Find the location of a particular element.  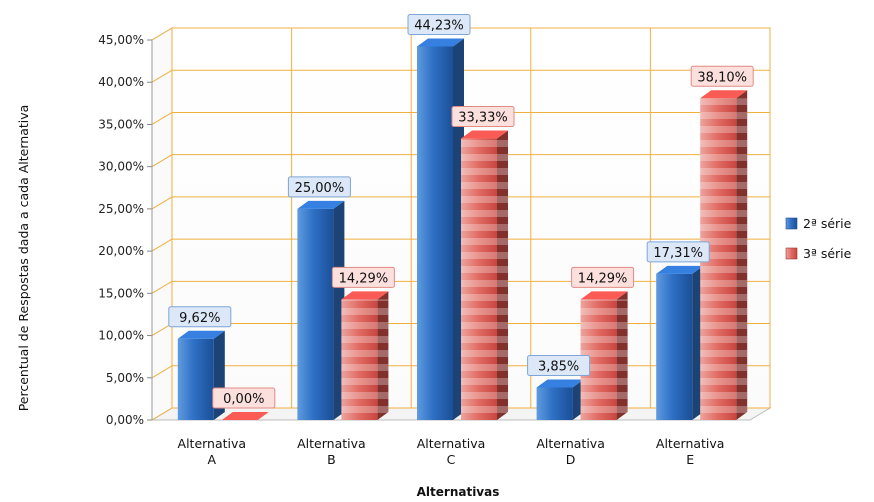

data-label: 33,33% is located at coordinates (483, 117).